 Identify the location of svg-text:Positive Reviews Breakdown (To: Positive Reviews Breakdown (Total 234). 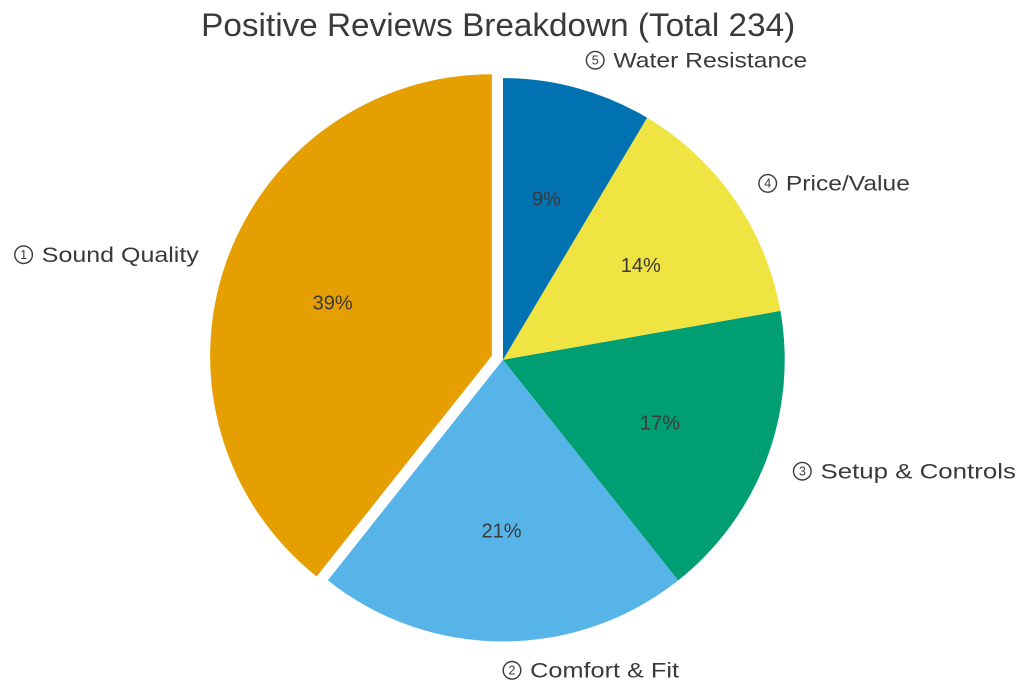
(498, 25).